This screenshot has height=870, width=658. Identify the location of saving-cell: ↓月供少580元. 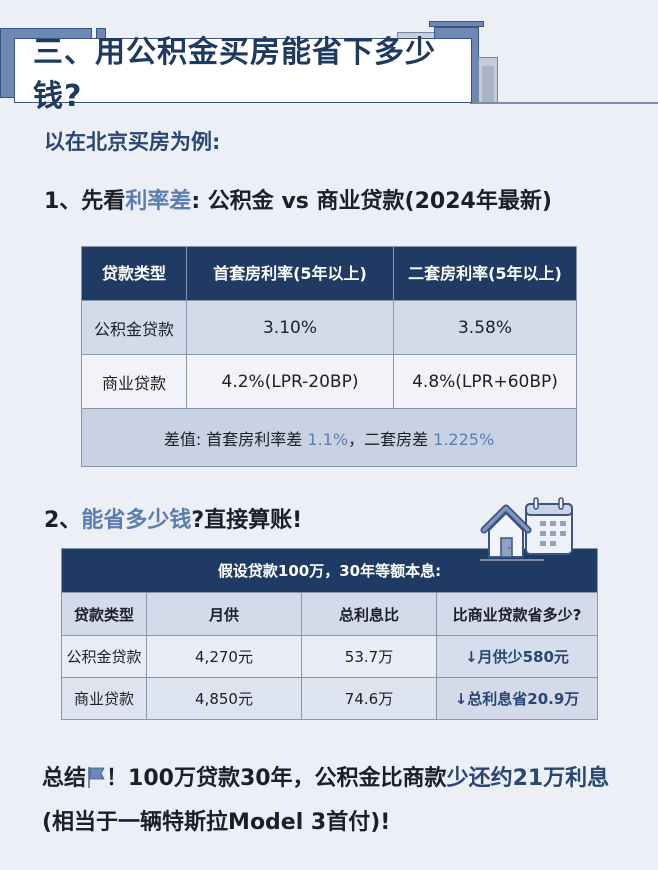
(517, 656).